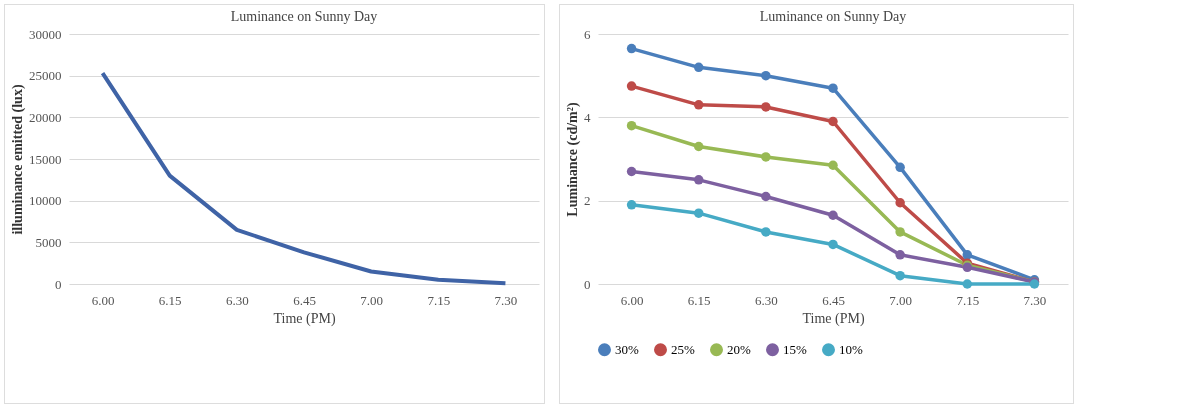  What do you see at coordinates (573, 159) in the screenshot?
I see `y-axis-title: Luminance (cd/m²)` at bounding box center [573, 159].